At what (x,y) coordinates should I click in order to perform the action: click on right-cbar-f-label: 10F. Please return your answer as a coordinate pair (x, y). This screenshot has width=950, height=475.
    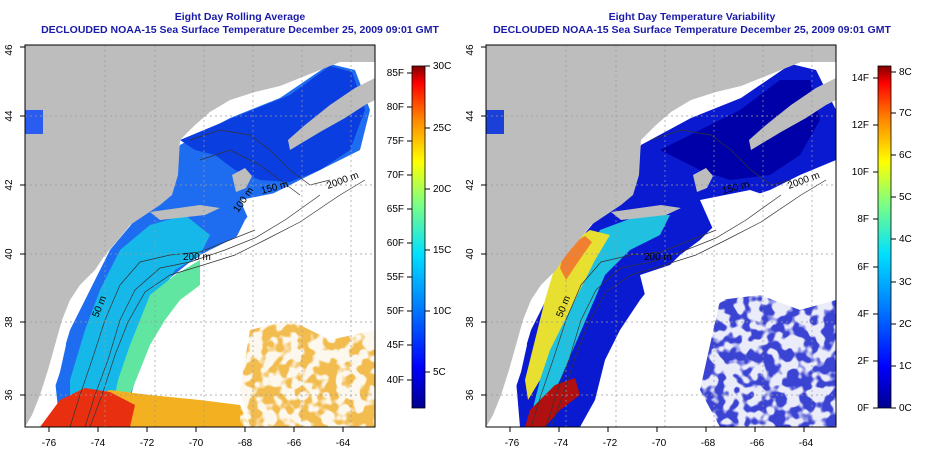
    Looking at the image, I should click on (860, 172).